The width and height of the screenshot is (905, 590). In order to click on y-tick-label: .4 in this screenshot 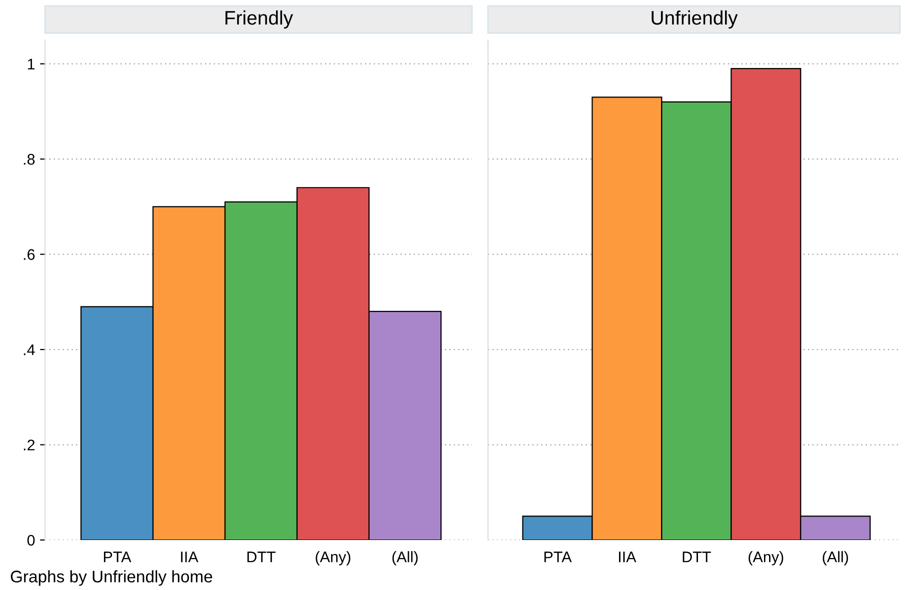, I will do `click(29, 350)`.